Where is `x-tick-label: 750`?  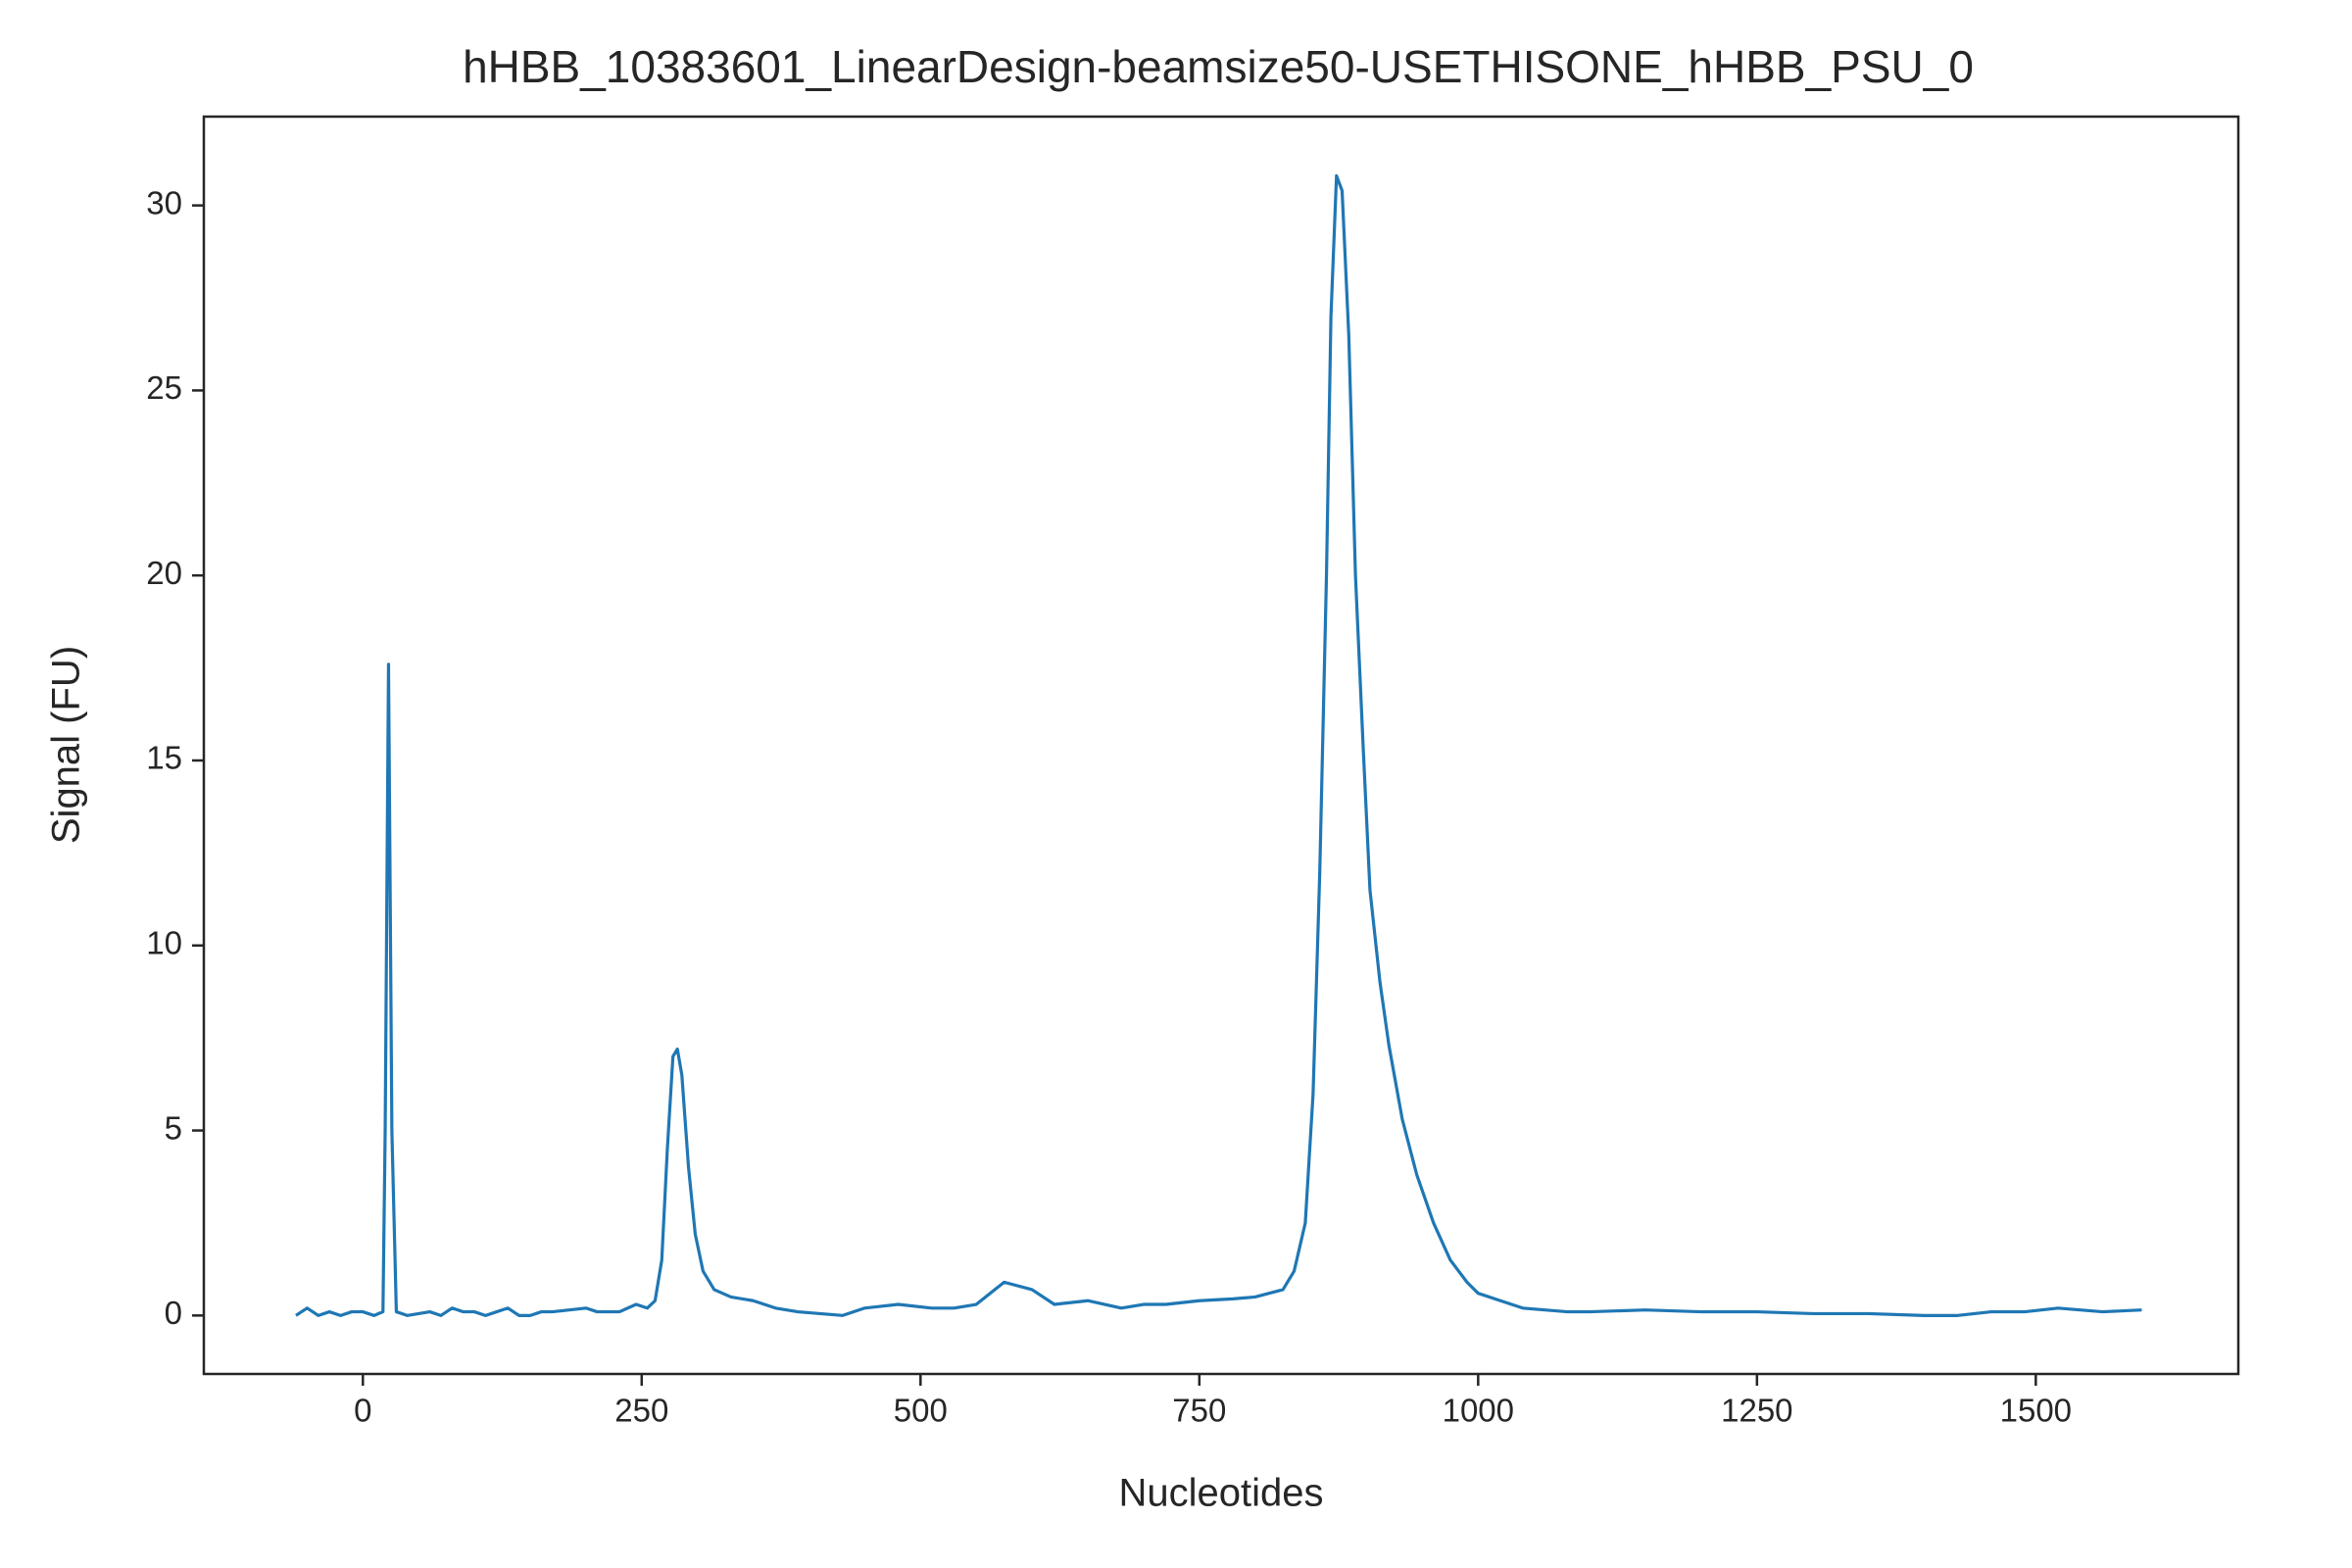 x-tick-label: 750 is located at coordinates (1199, 1411).